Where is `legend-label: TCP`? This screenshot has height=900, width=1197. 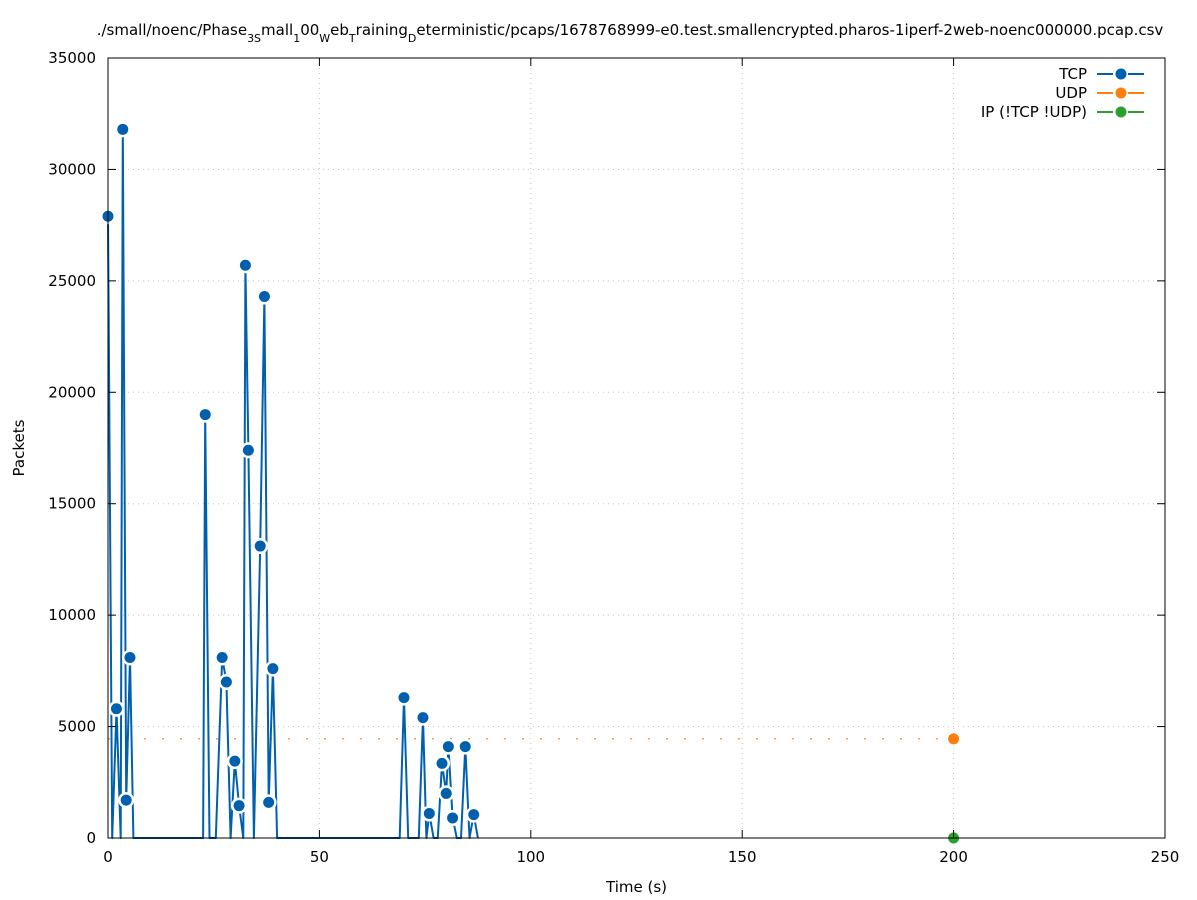
legend-label: TCP is located at coordinates (1072, 74).